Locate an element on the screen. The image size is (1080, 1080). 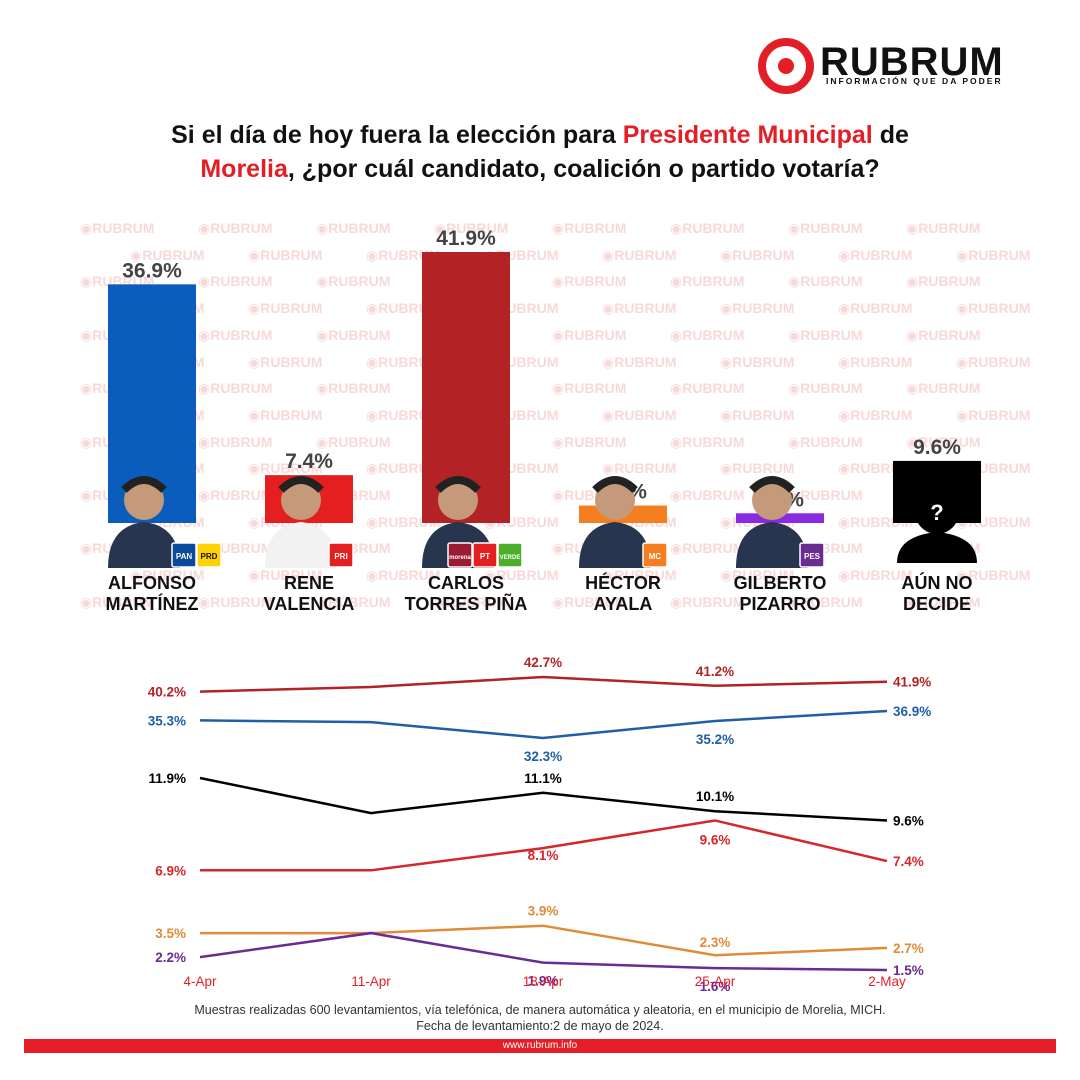
series-data-label: 1.5% is located at coordinates (908, 970).